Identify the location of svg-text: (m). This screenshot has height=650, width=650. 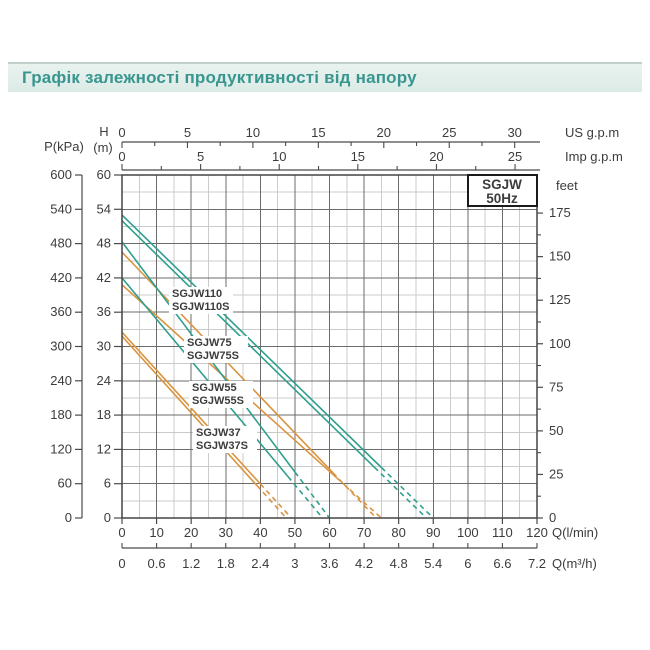
(103, 147).